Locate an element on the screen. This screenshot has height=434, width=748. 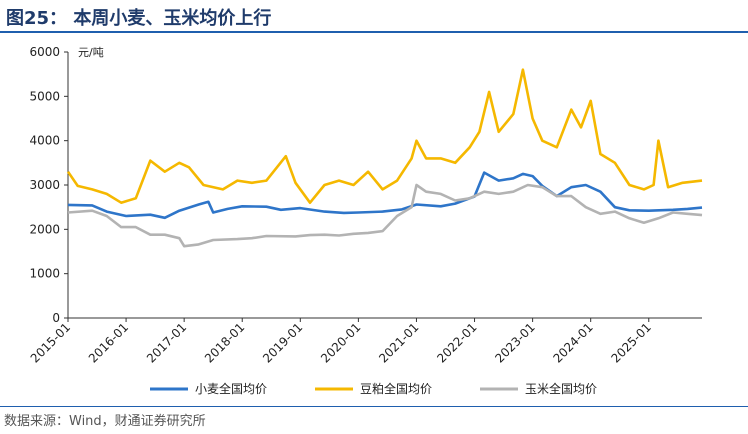
x-tick-label: 2021-01 is located at coordinates (398, 342).